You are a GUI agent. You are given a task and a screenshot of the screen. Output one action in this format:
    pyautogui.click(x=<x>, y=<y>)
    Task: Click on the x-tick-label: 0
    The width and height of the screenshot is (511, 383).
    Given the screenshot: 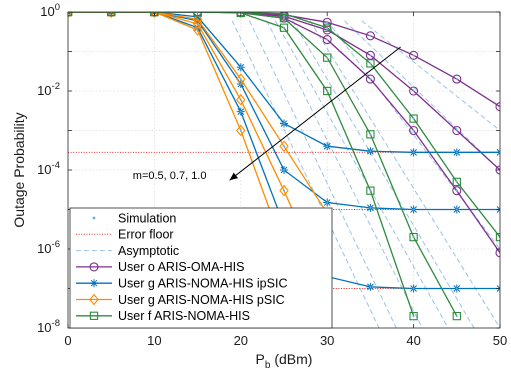 What is the action you would take?
    pyautogui.click(x=67, y=340)
    